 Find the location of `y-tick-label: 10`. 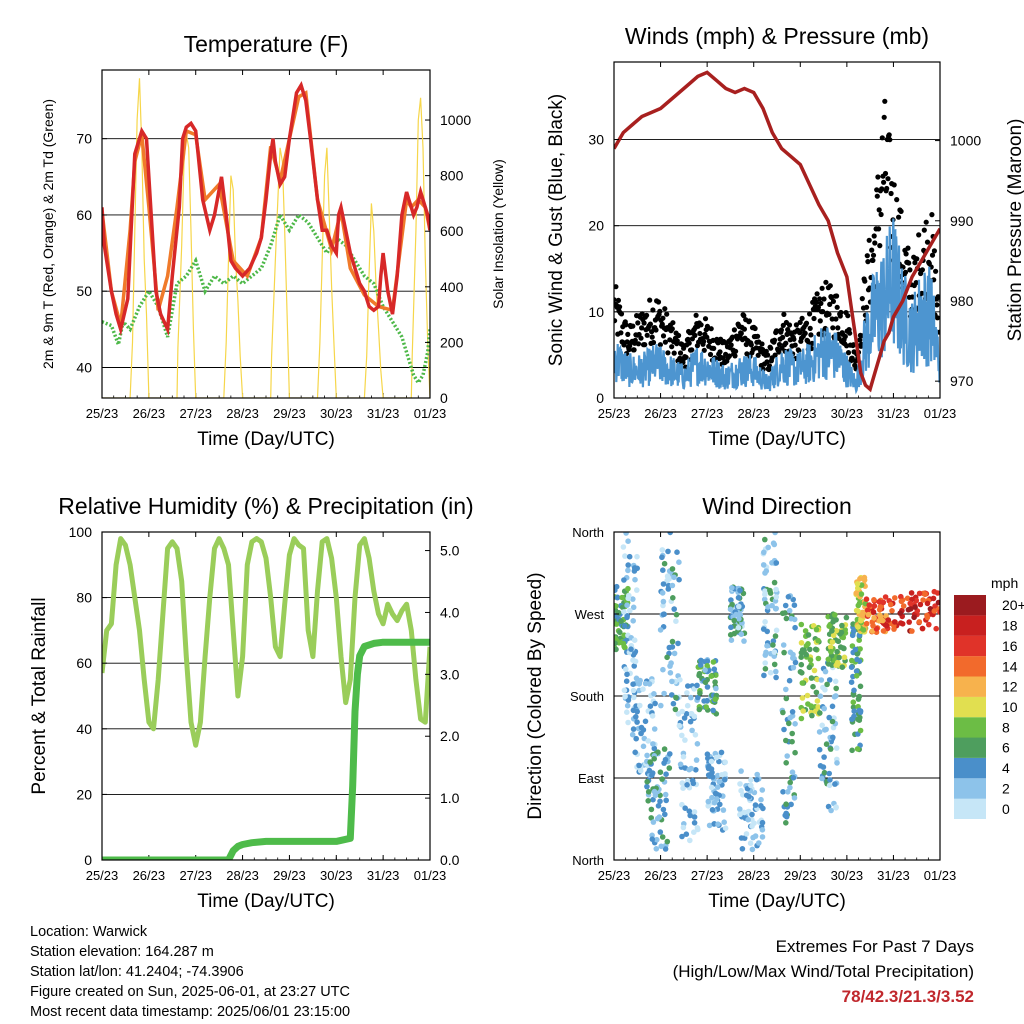

y-tick-label: 10 is located at coordinates (596, 312).